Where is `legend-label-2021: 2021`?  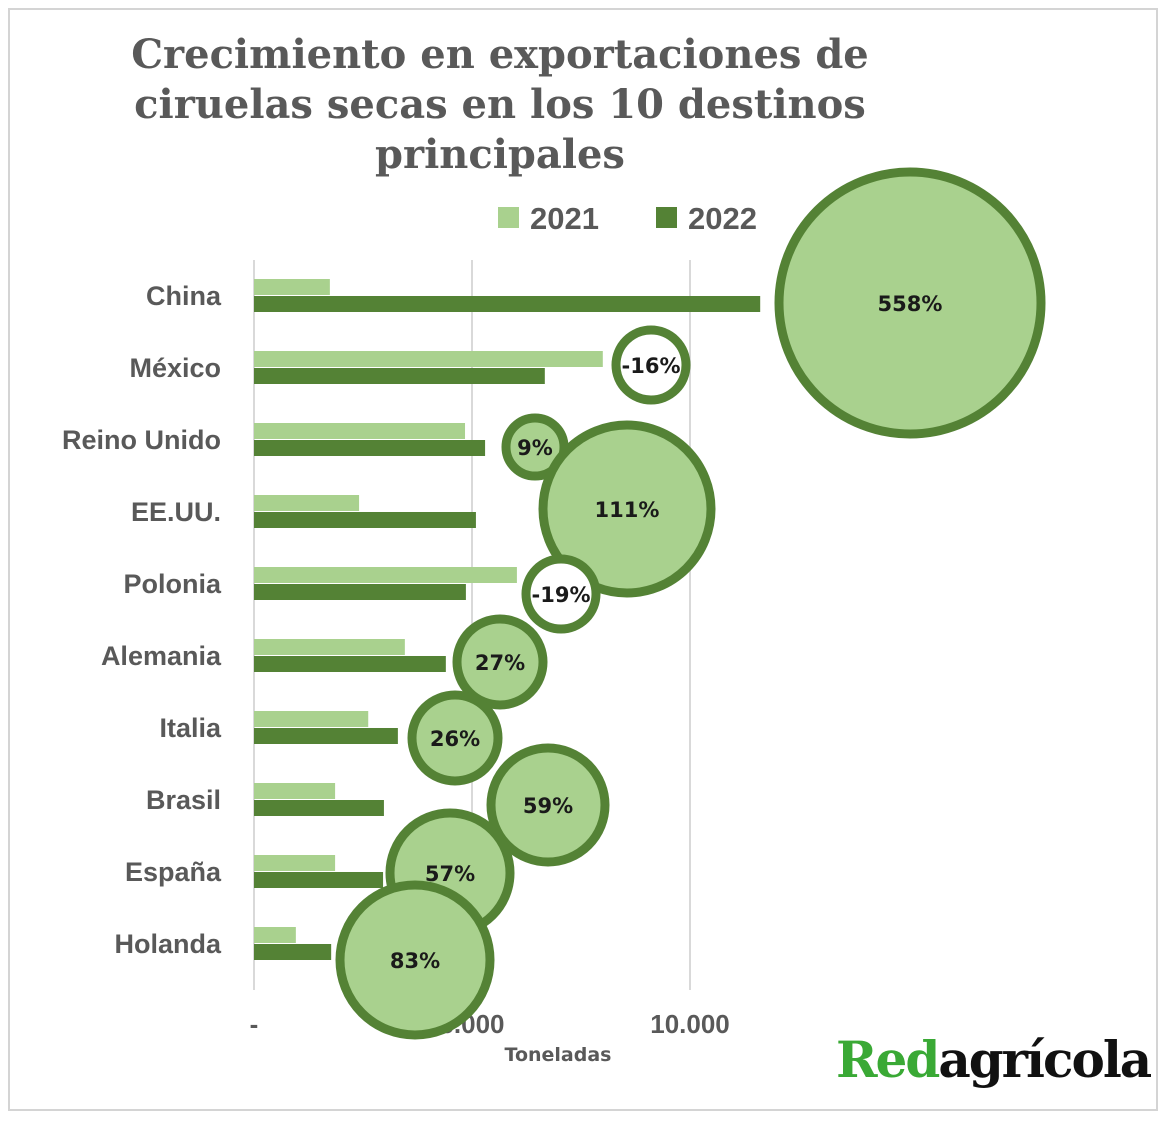
legend-label-2021: 2021 is located at coordinates (564, 218).